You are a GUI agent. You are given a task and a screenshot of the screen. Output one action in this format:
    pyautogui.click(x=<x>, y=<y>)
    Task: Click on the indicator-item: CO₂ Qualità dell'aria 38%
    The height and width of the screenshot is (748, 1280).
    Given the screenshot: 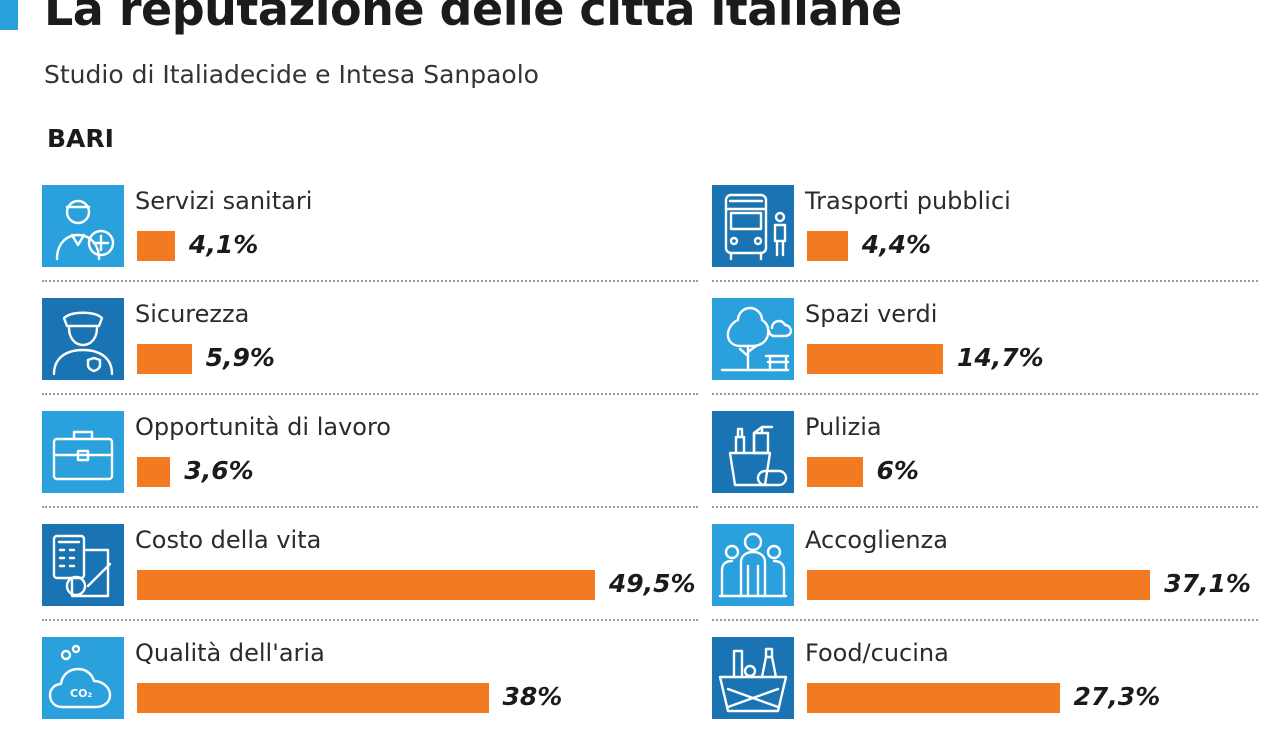 What is the action you would take?
    pyautogui.click(x=370, y=691)
    